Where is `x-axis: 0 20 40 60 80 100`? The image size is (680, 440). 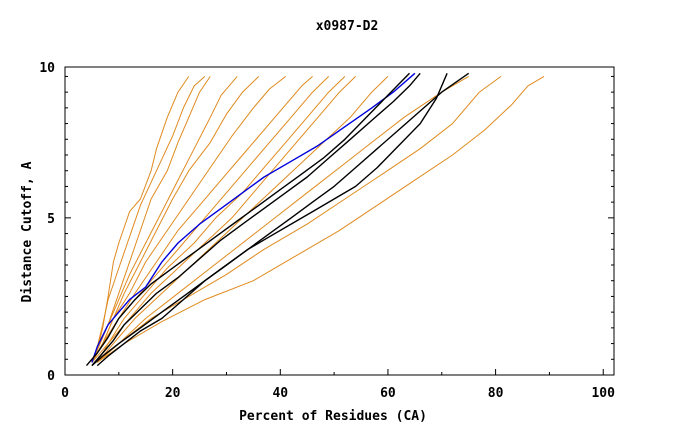
x-axis: 0 20 40 60 80 100 is located at coordinates (338, 385).